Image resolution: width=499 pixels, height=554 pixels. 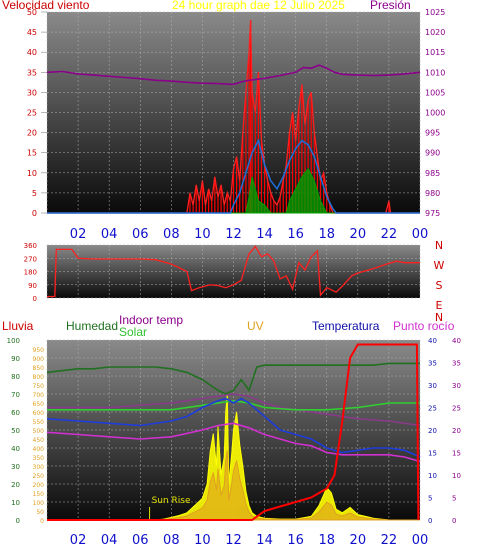 I want to click on dew-point-tick-label: 35, so click(x=456, y=364).